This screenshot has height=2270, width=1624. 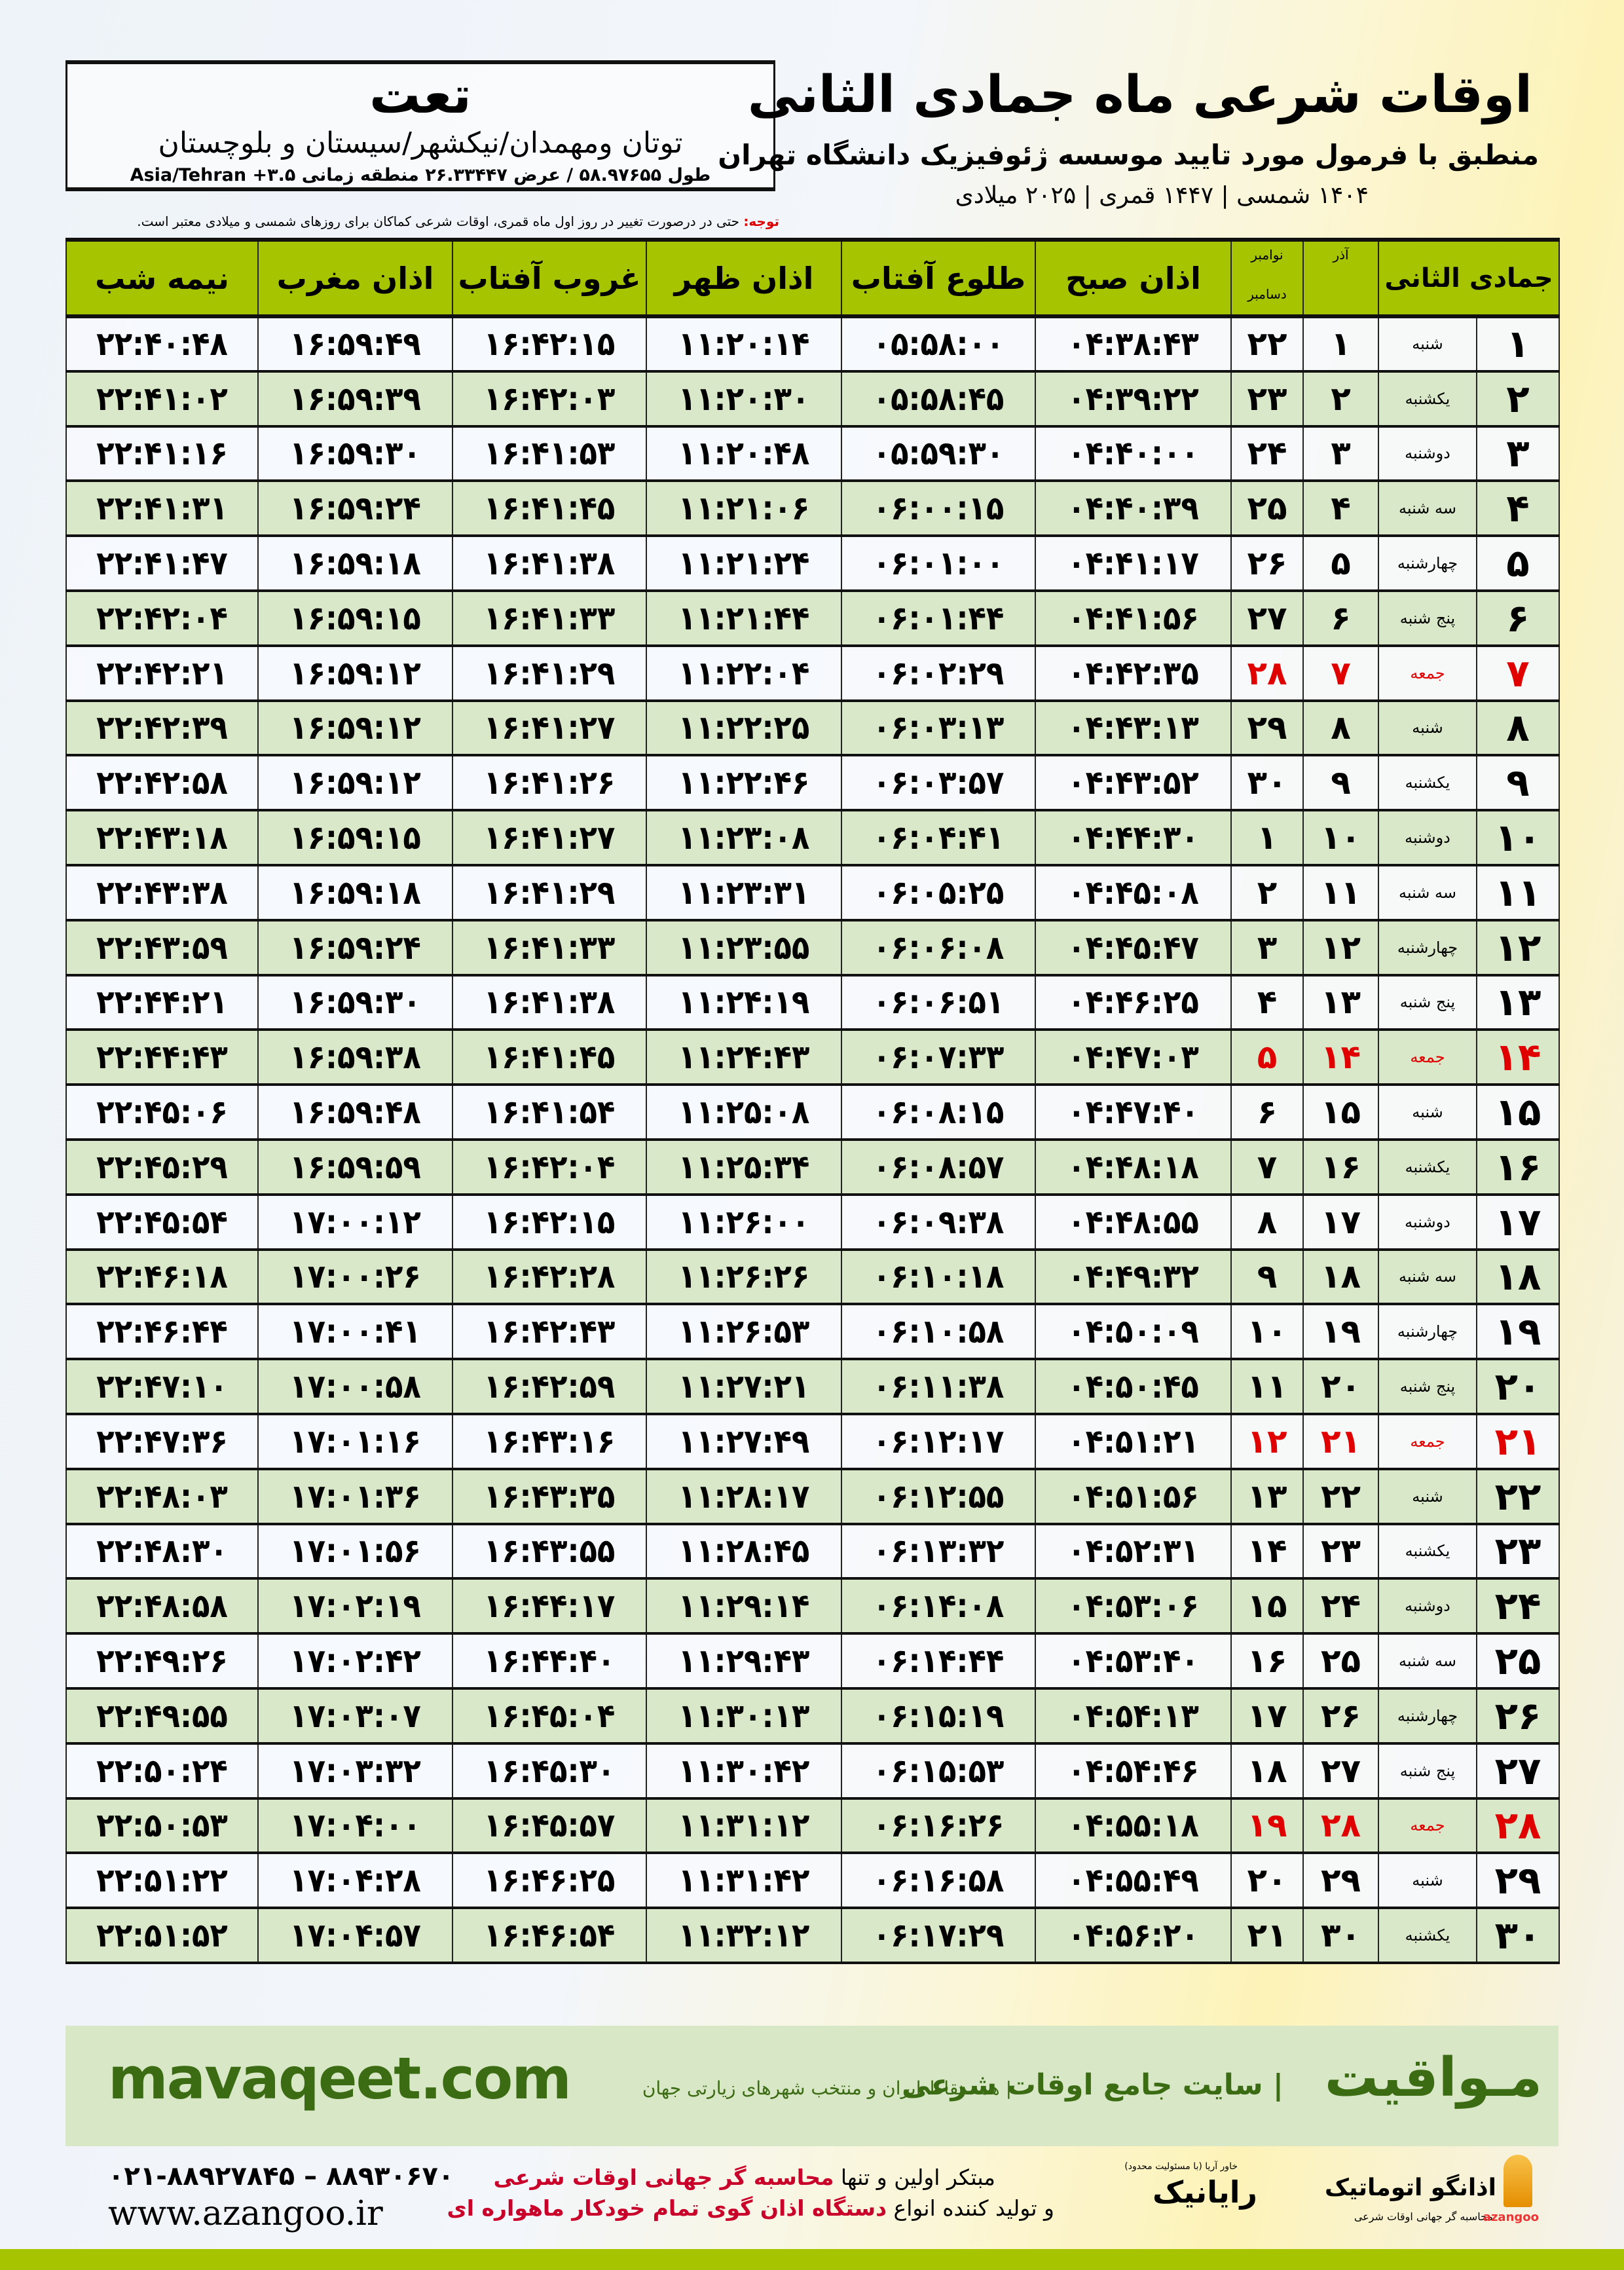 What do you see at coordinates (1340, 948) in the screenshot?
I see `azar-day-cell: ۱۲` at bounding box center [1340, 948].